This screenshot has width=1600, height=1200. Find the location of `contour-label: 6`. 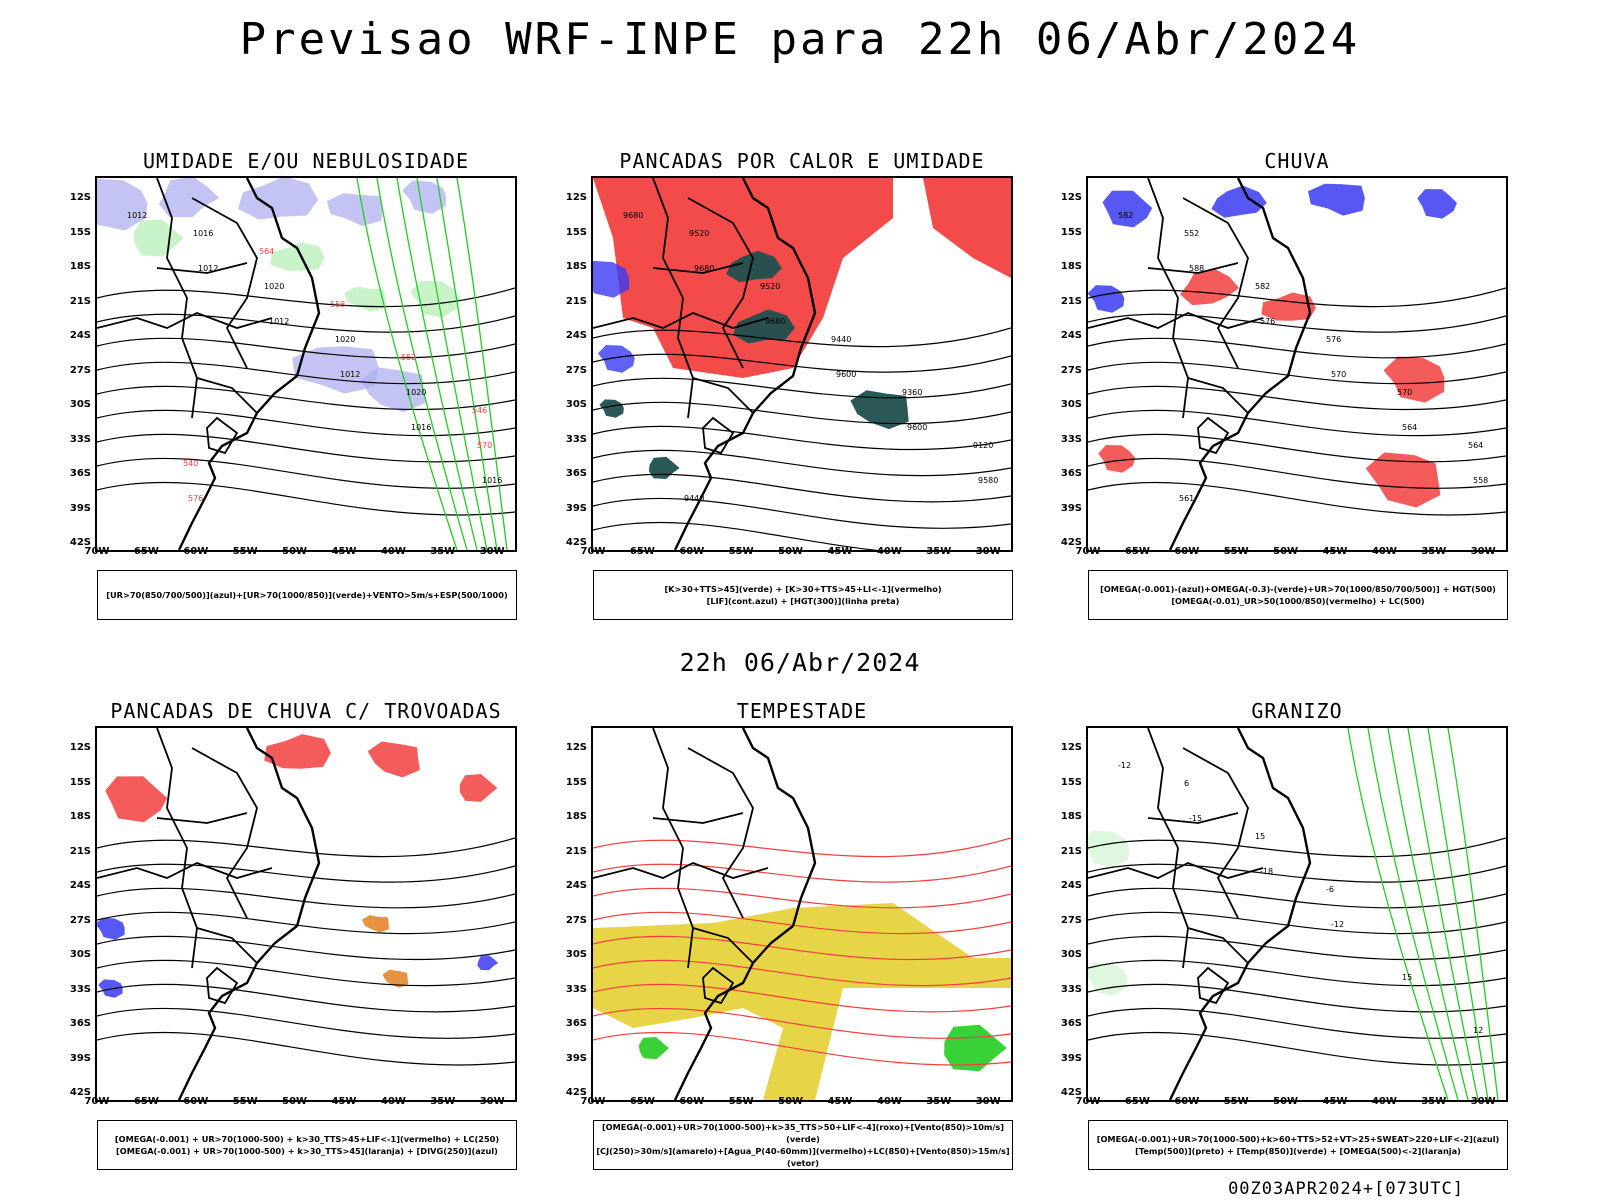

contour-label: 6 is located at coordinates (1186, 783).